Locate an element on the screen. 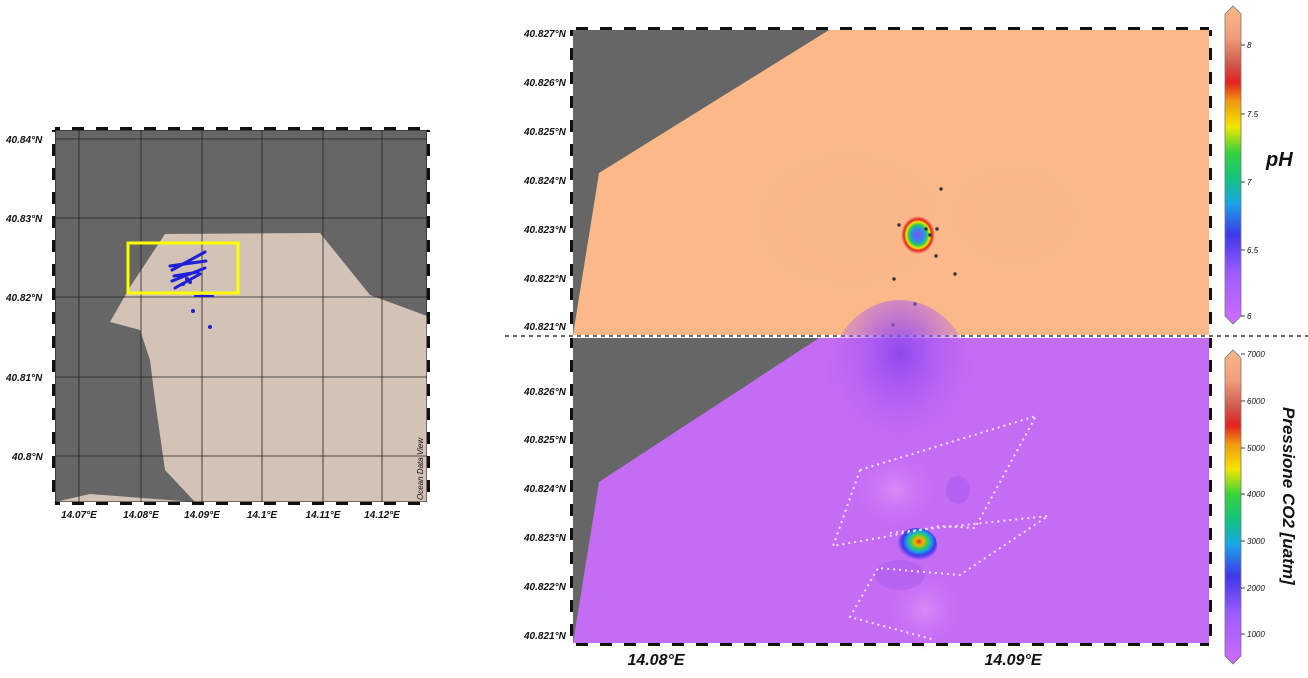 The height and width of the screenshot is (678, 1308). ph-lat-tick: 40.824°N is located at coordinates (545, 181).